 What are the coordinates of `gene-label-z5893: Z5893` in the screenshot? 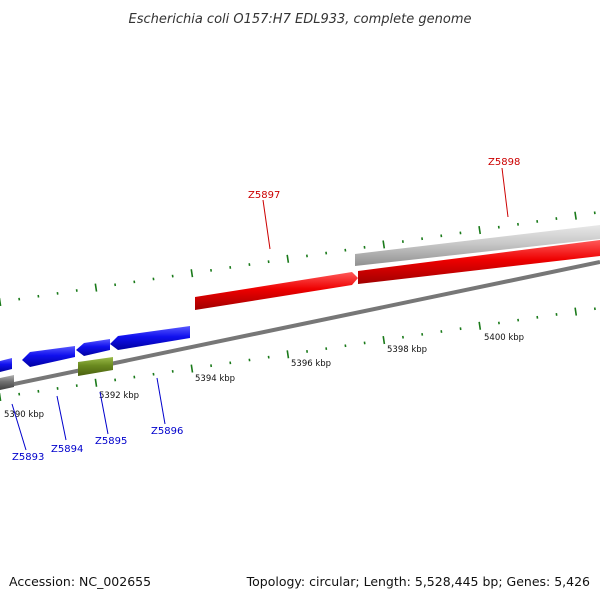 It's located at (28, 457).